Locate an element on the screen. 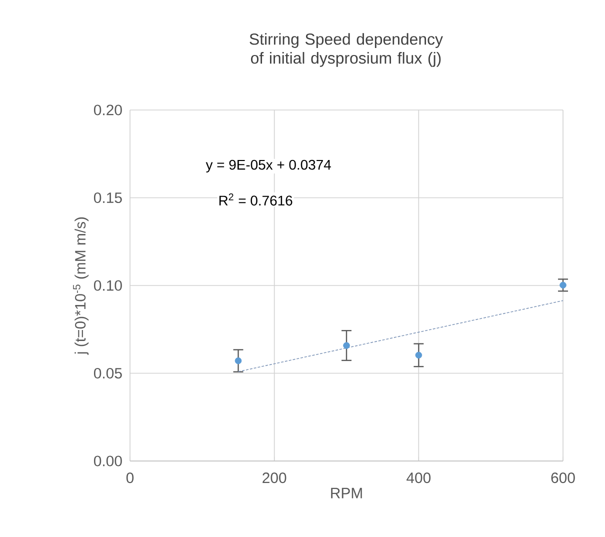 The width and height of the screenshot is (605, 537). x-tick-label: 400 is located at coordinates (418, 478).